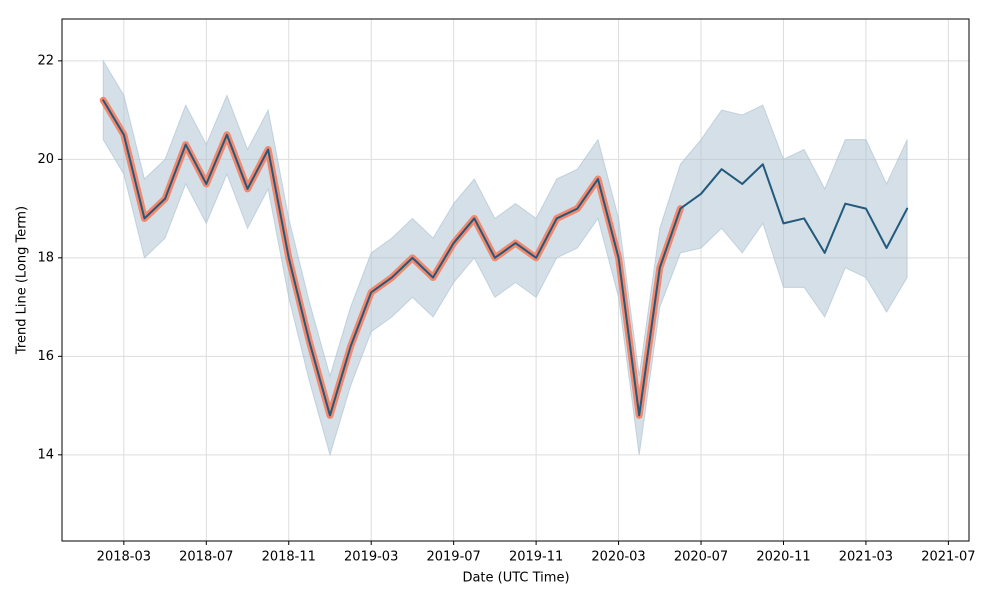 This screenshot has width=1000, height=600. Describe the element at coordinates (45, 60) in the screenshot. I see `y-tick-label: 22` at that location.